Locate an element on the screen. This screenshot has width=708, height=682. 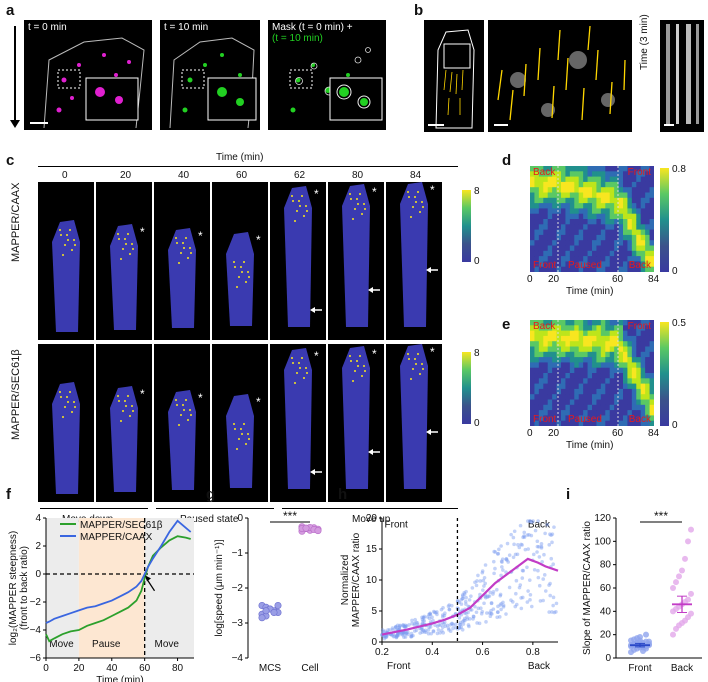
bright-puncta is located at coordinates (241, 274).